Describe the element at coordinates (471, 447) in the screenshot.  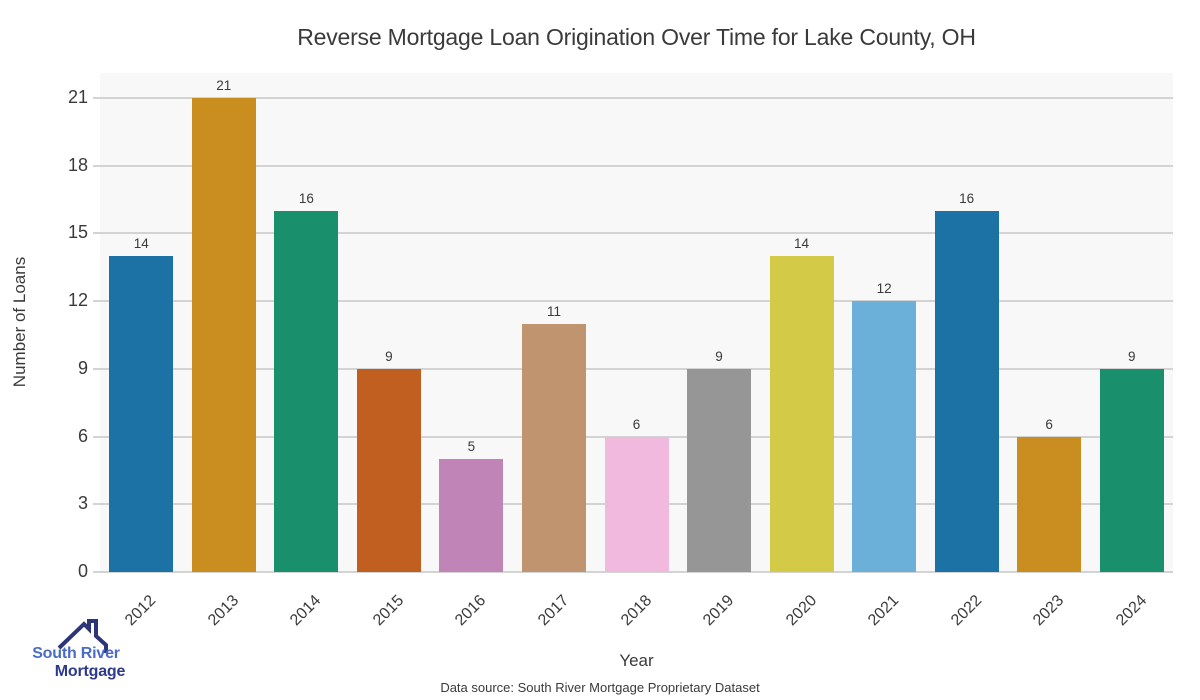
I see `bar-value-label: 5` at that location.